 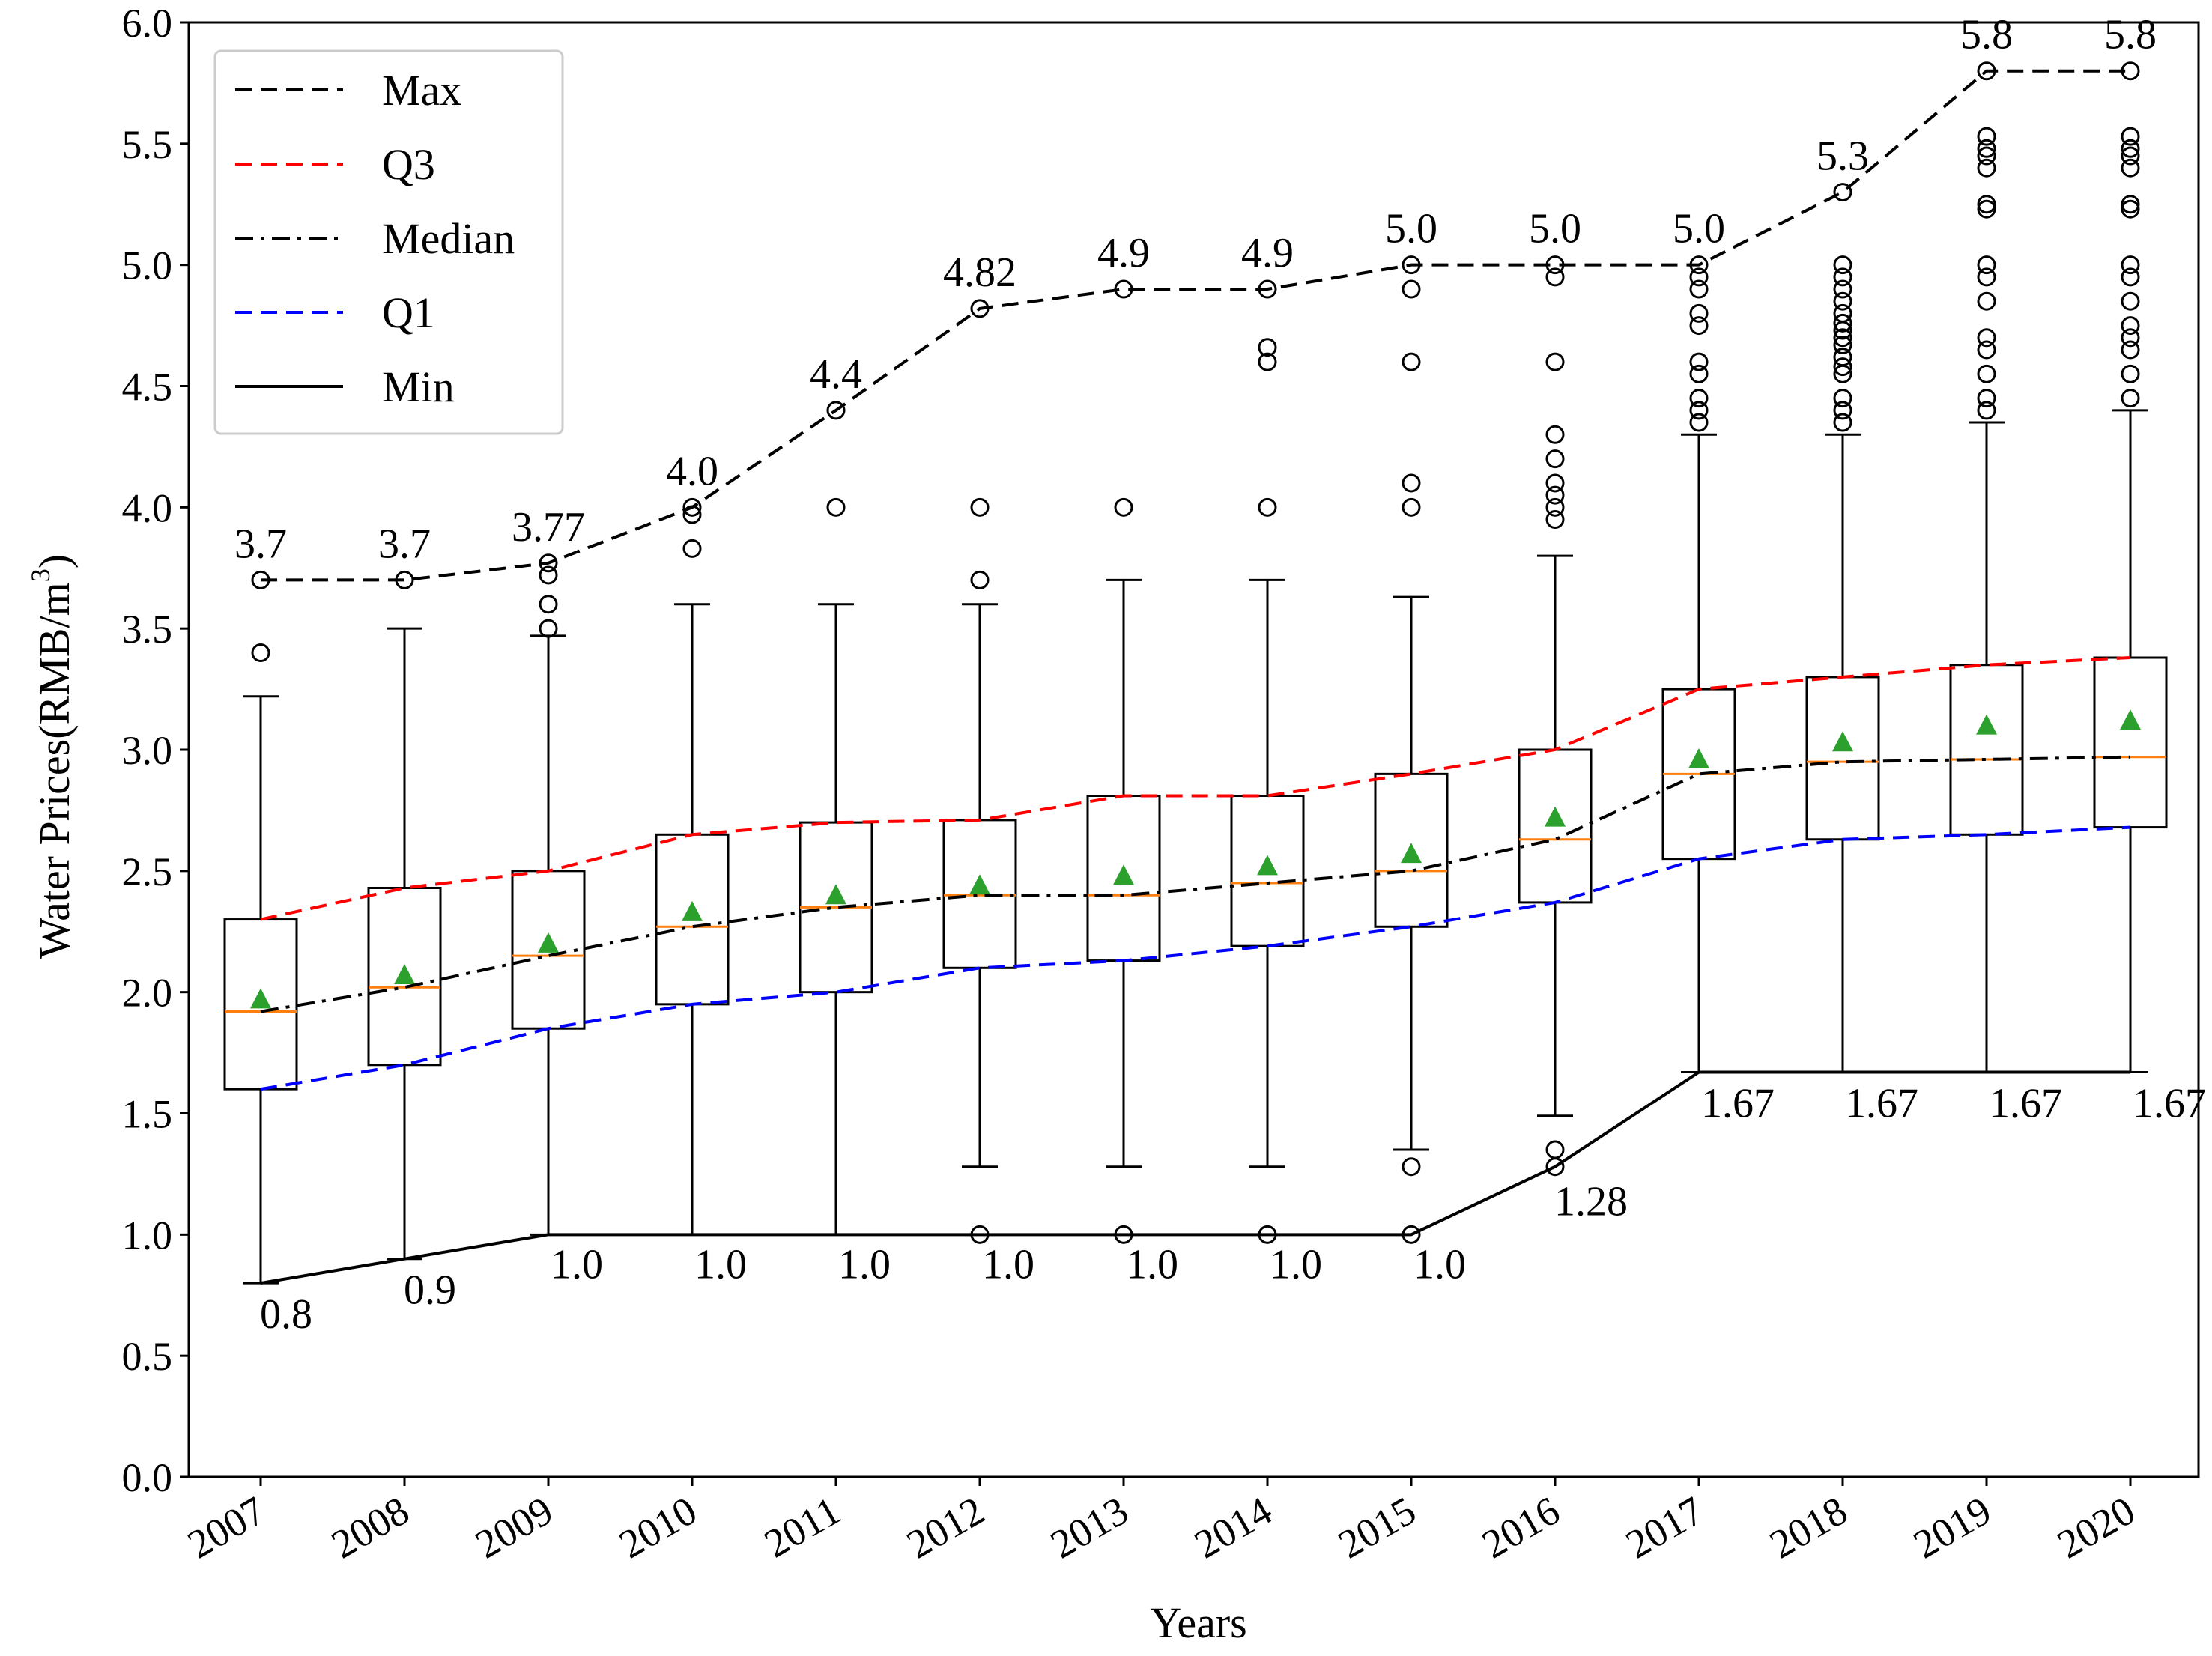 I want to click on max-value-label: 4.0, so click(x=692, y=471).